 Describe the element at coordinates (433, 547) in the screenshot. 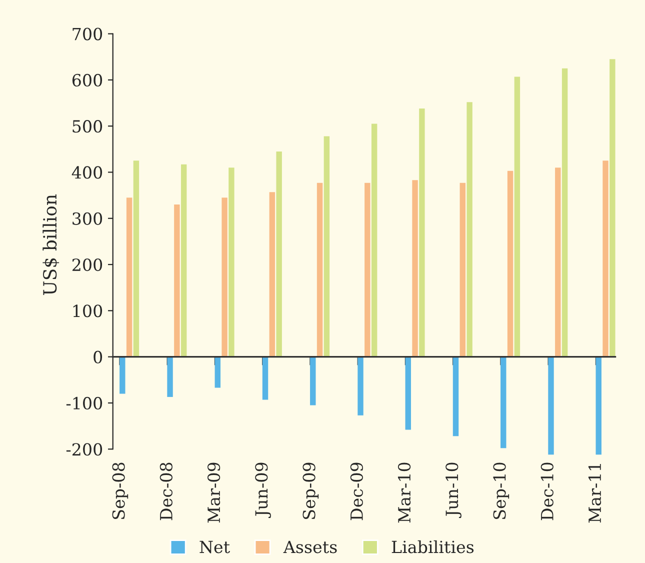

I see `legend-label: Liabilities` at that location.